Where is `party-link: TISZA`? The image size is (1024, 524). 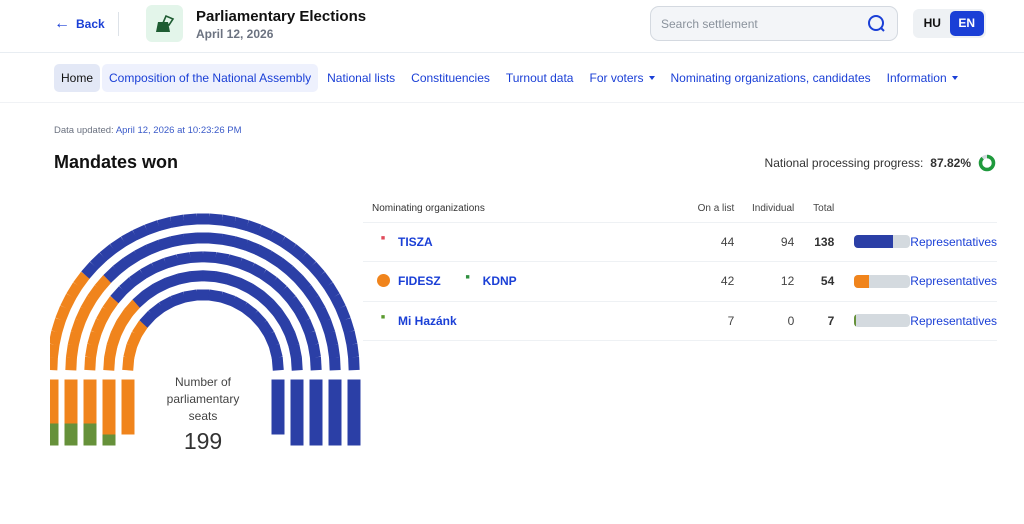 party-link: TISZA is located at coordinates (415, 241).